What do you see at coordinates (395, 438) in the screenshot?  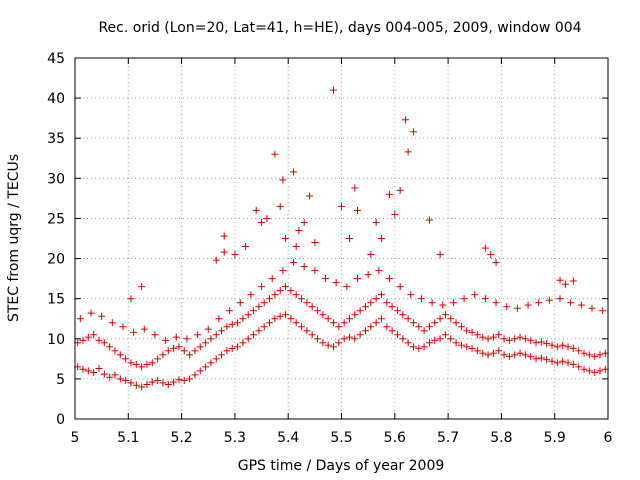 I see `x-tick-label: 5.6` at bounding box center [395, 438].